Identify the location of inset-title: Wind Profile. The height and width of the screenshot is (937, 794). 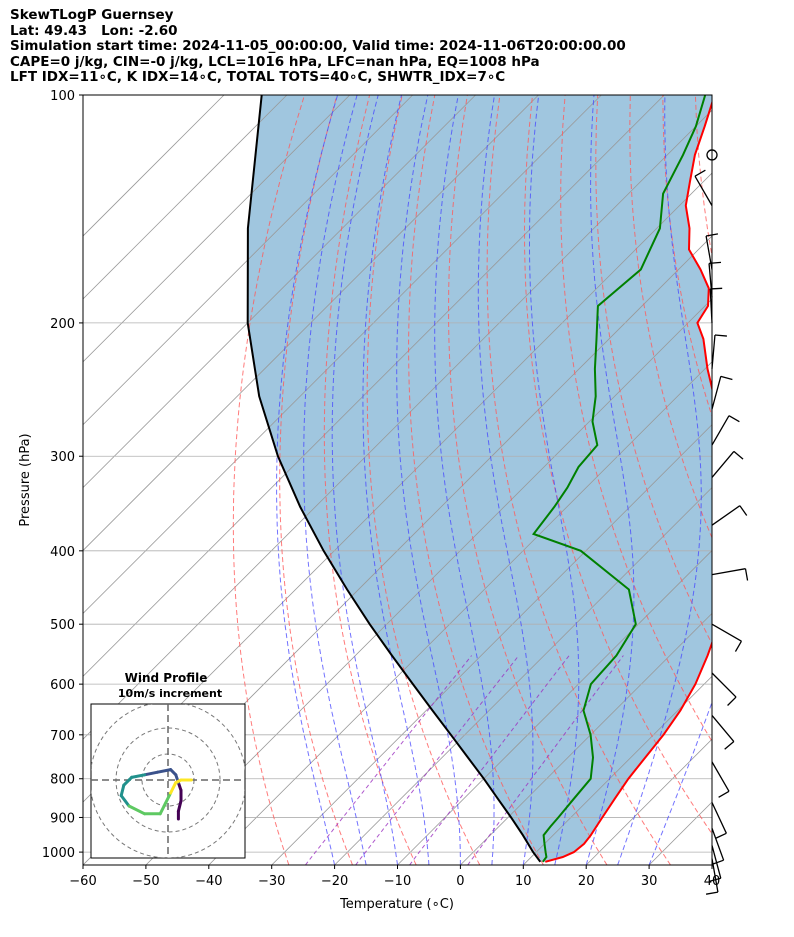
(166, 678).